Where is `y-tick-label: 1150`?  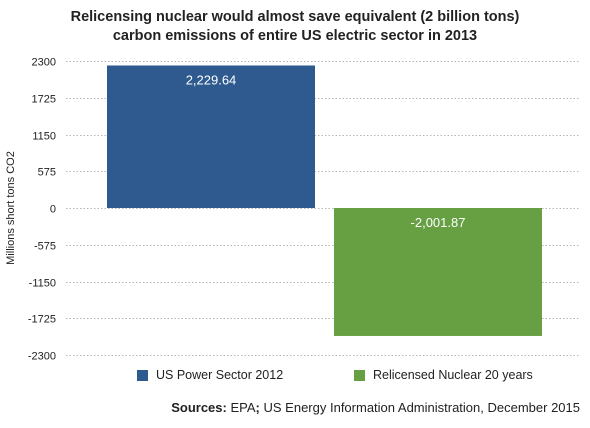
y-tick-label: 1150 is located at coordinates (44, 137).